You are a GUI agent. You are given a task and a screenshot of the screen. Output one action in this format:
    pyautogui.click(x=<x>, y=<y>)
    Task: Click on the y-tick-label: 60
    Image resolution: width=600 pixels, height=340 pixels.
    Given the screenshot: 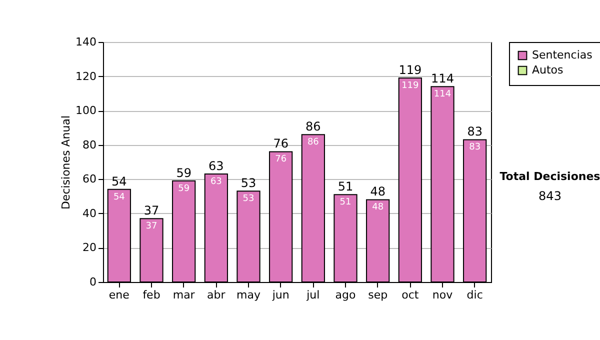 What is the action you would take?
    pyautogui.click(x=89, y=179)
    